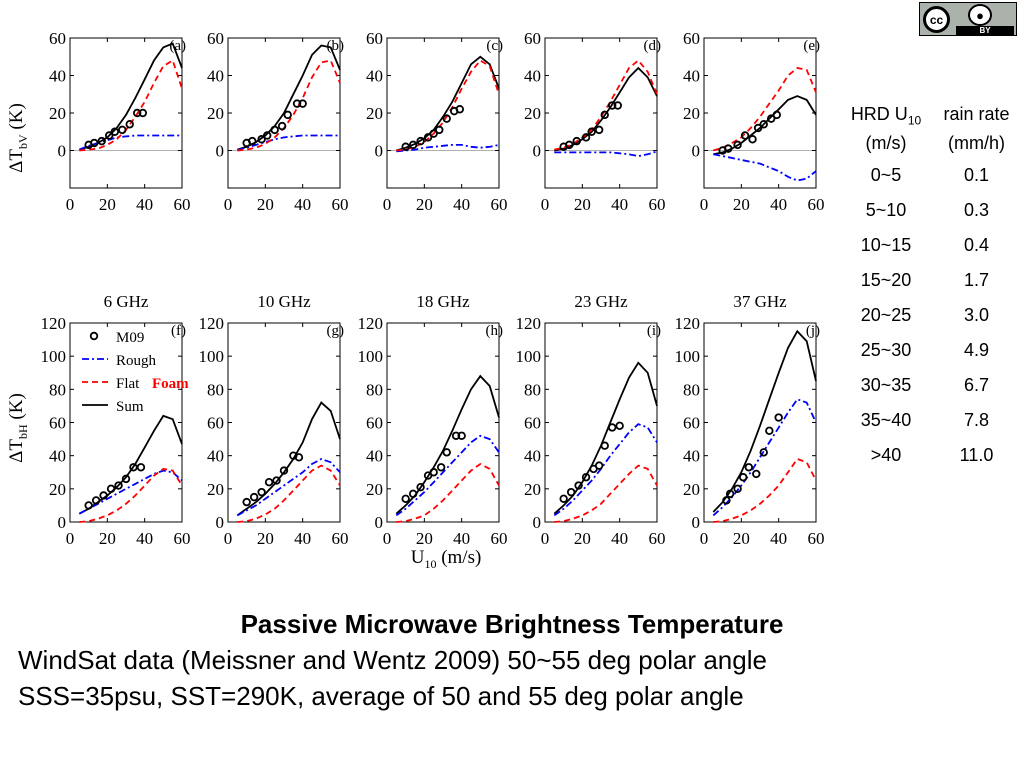 This screenshot has height=768, width=1024. I want to click on chart-panel: 0 20 40 60 0 20 40 60 (a), so click(120, 121).